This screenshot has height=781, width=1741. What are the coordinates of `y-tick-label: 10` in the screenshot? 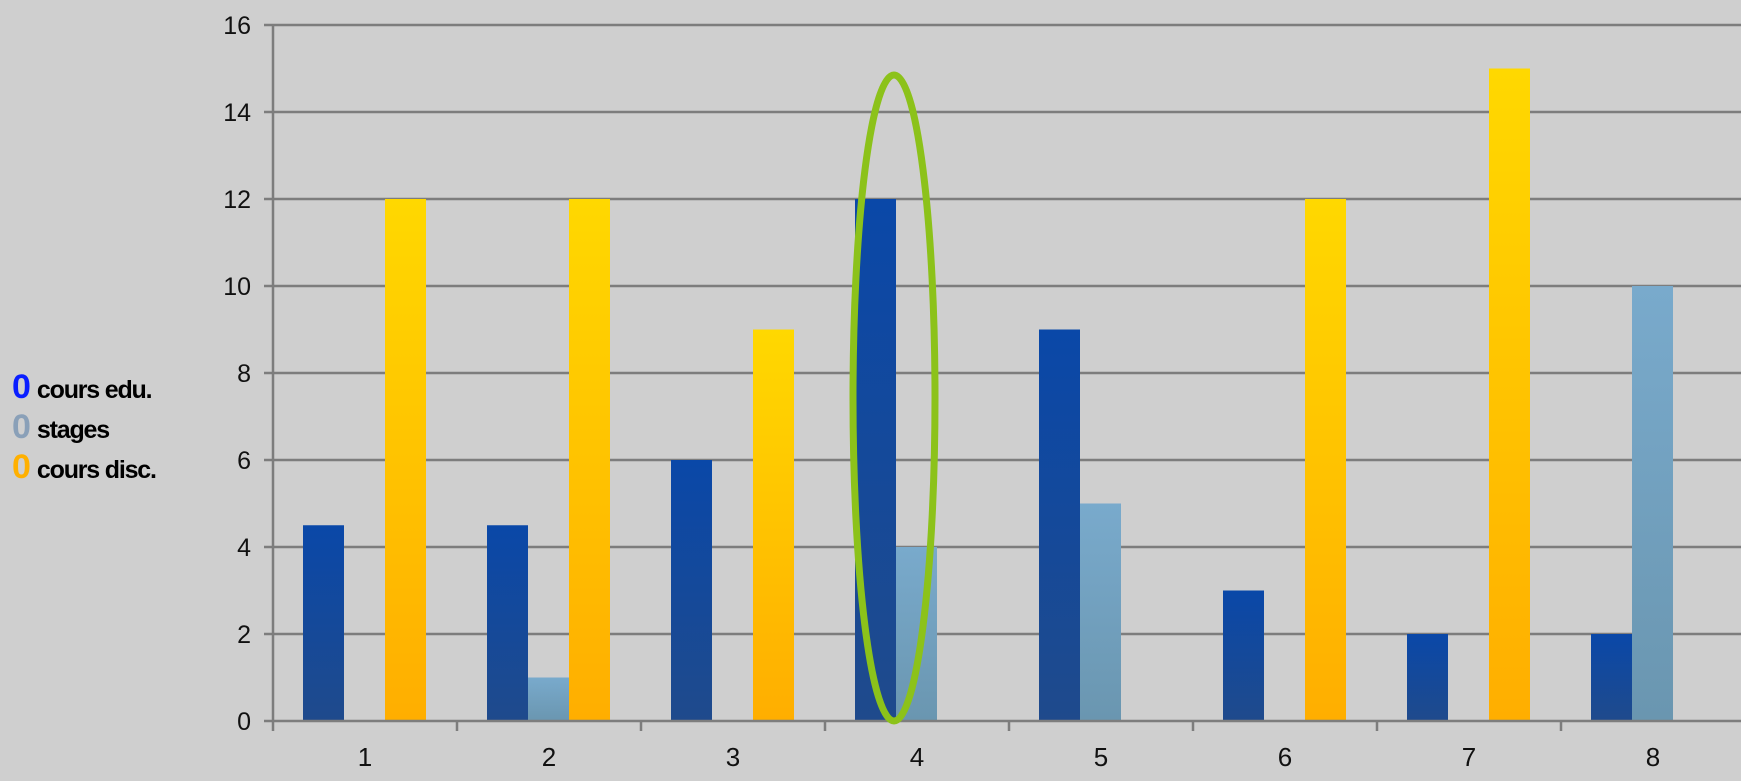 It's located at (237, 287).